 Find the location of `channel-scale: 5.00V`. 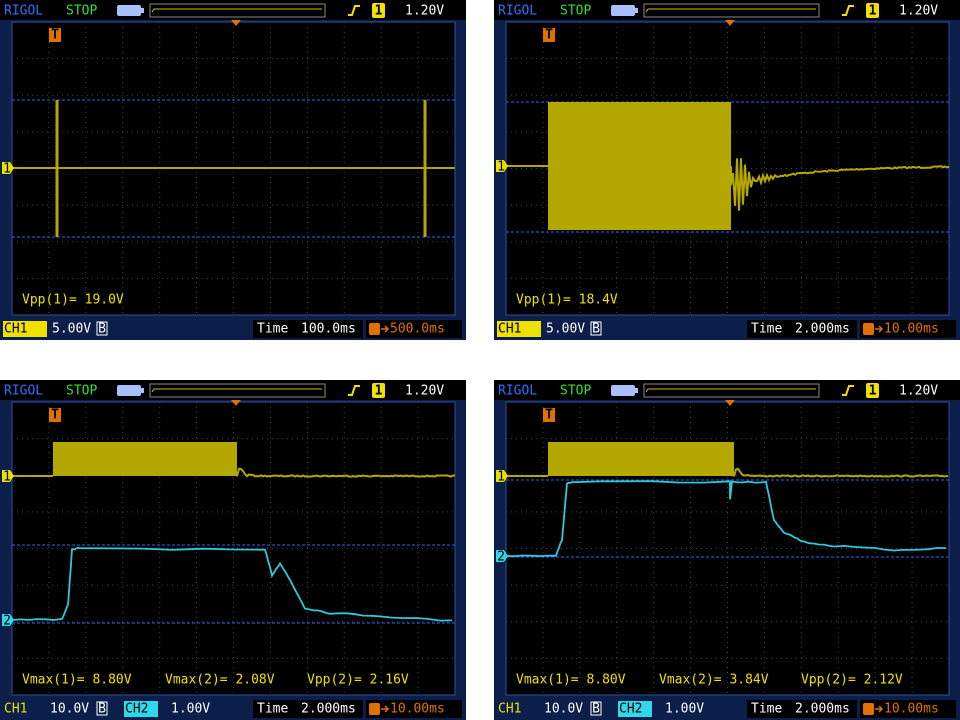

channel-scale: 5.00V is located at coordinates (565, 329).